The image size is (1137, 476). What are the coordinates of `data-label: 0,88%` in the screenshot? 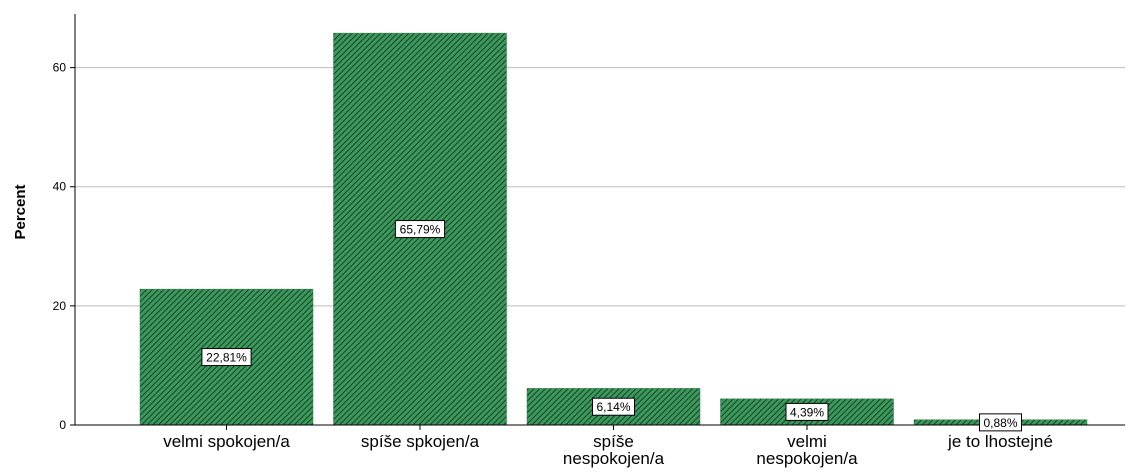 It's located at (1000, 423).